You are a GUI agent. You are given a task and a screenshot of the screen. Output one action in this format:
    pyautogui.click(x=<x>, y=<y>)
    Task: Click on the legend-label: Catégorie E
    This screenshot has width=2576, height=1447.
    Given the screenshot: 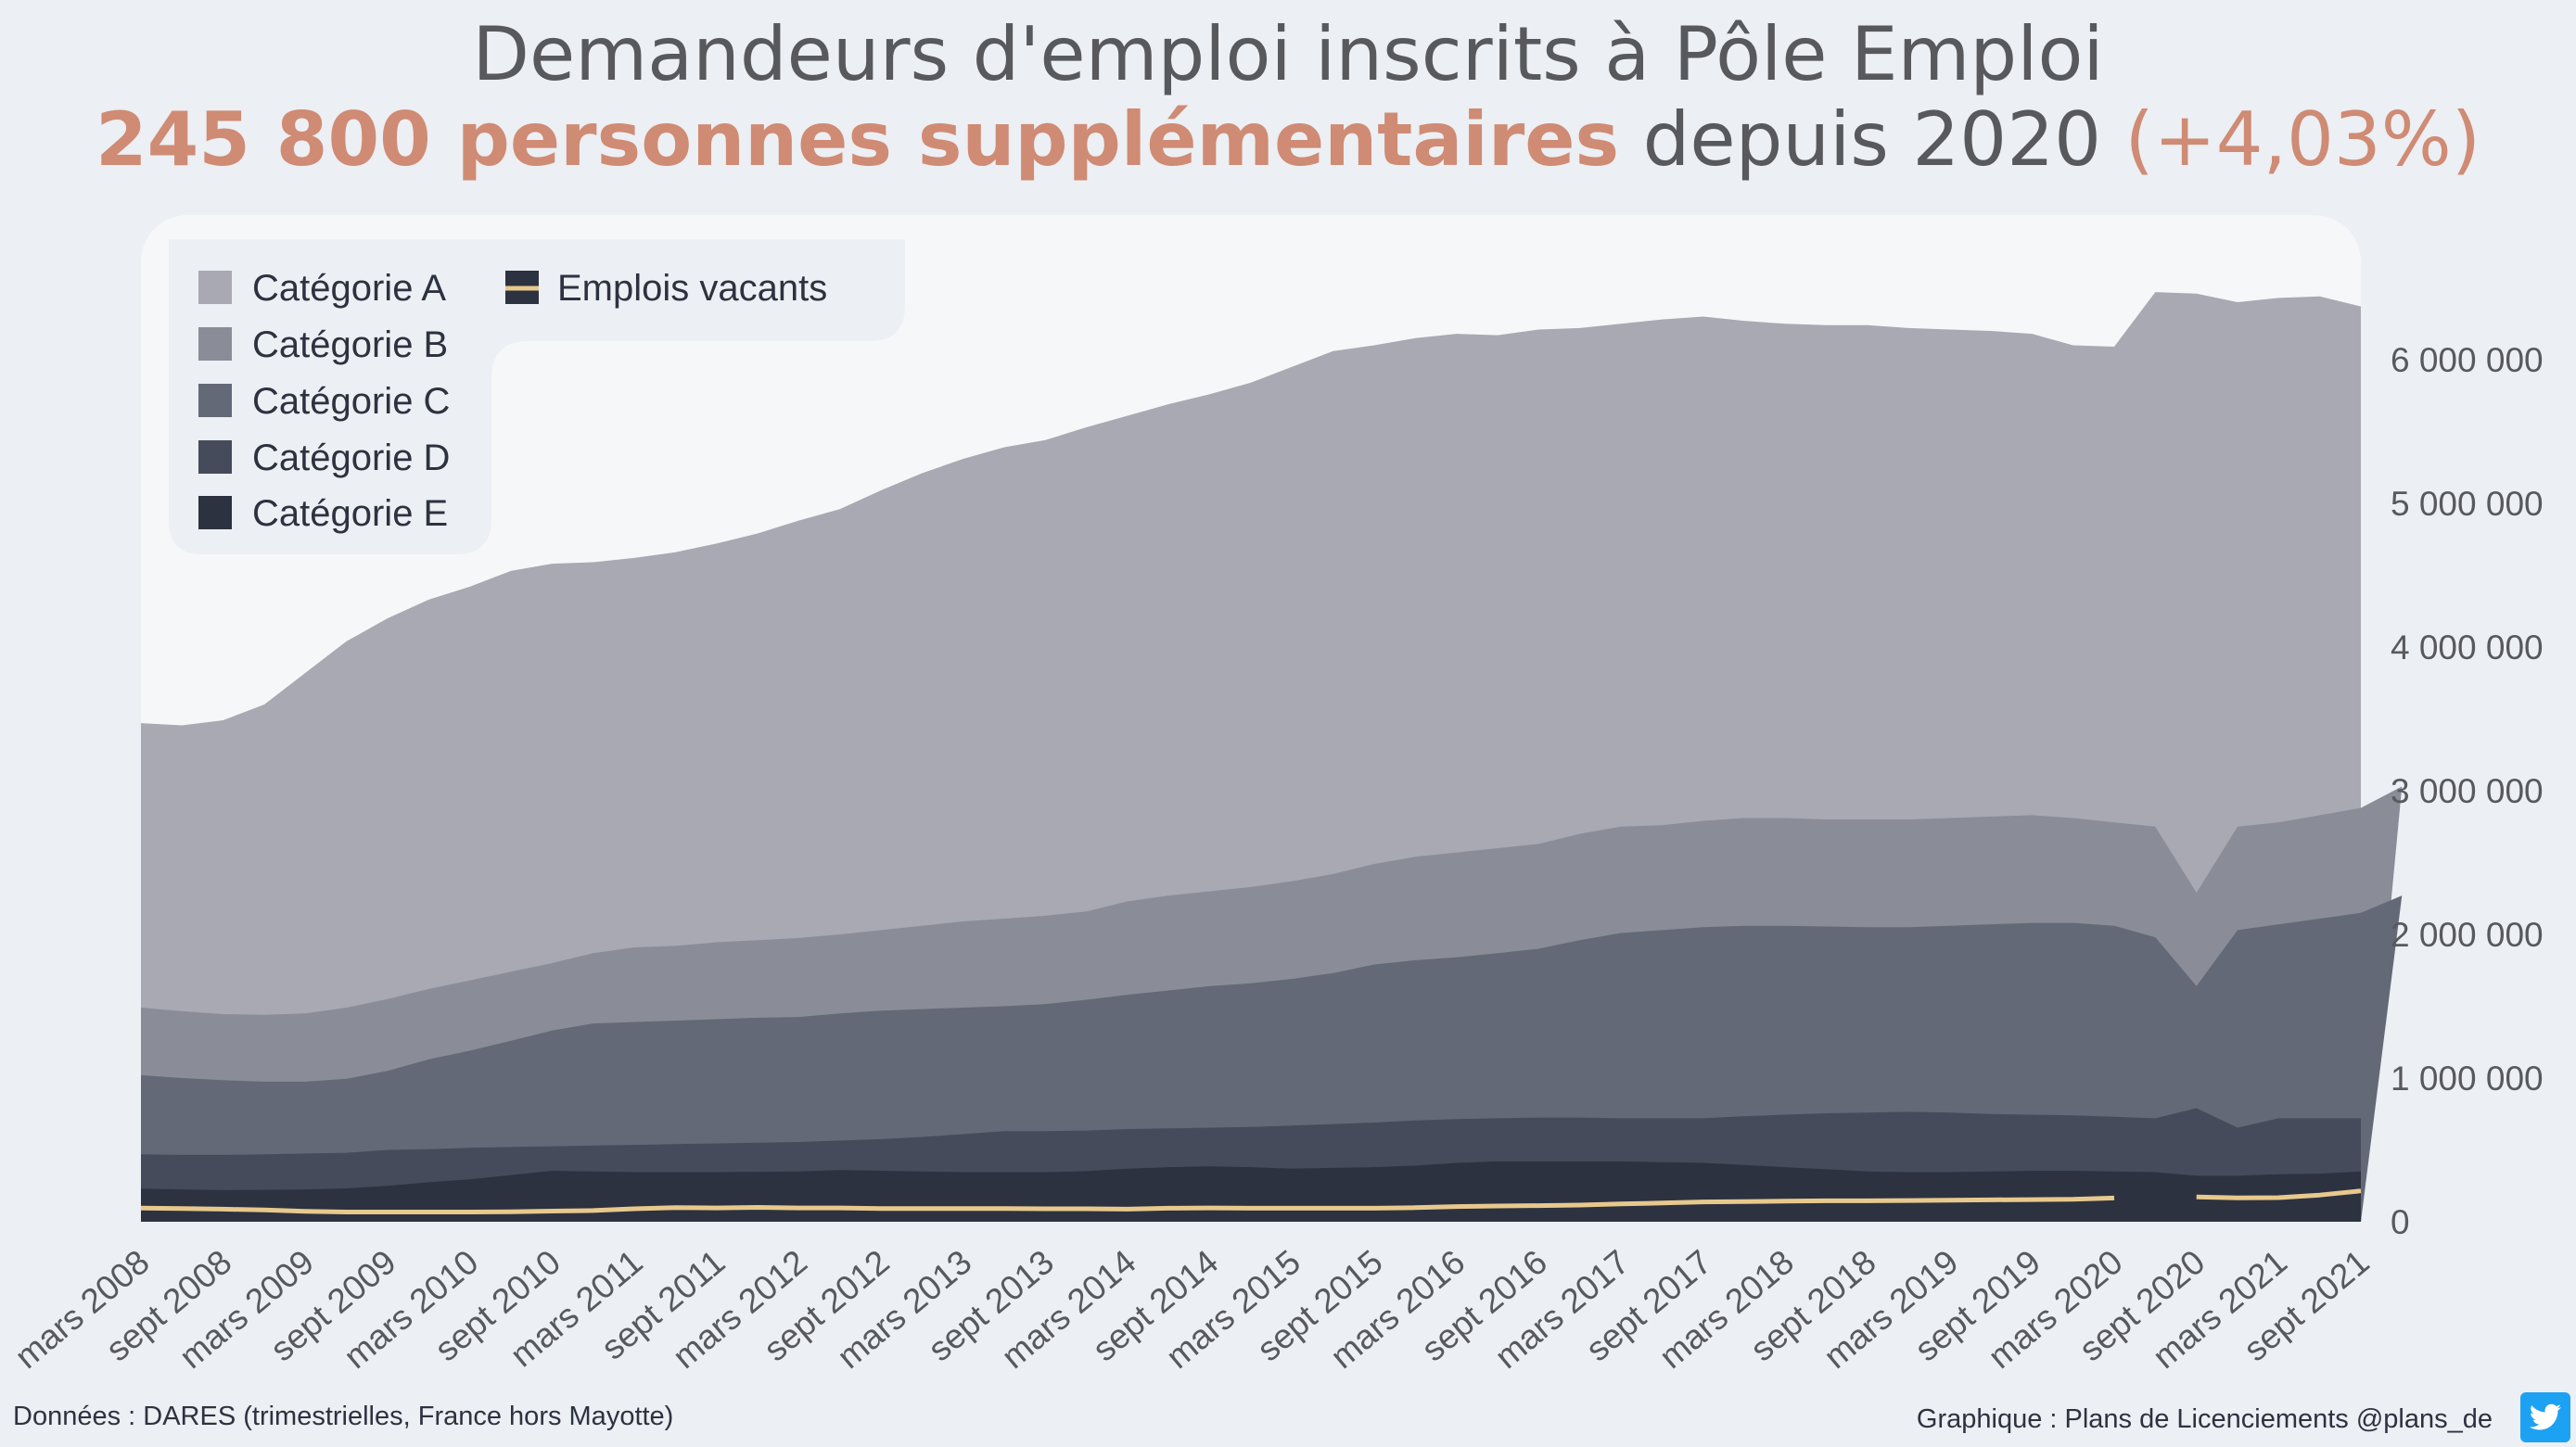 What is the action you would take?
    pyautogui.click(x=350, y=513)
    